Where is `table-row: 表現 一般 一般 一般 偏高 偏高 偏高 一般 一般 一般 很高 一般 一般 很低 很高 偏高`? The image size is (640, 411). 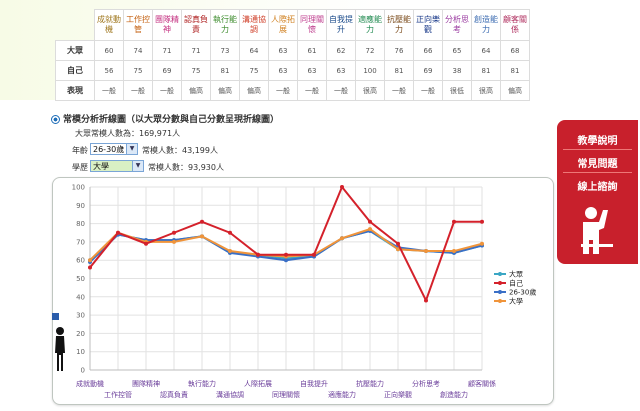 table-row: 表現 一般 一般 一般 偏高 偏高 偏高 一般 一般 一般 很高 一般 一般 很低 很高 偏高 is located at coordinates (292, 90).